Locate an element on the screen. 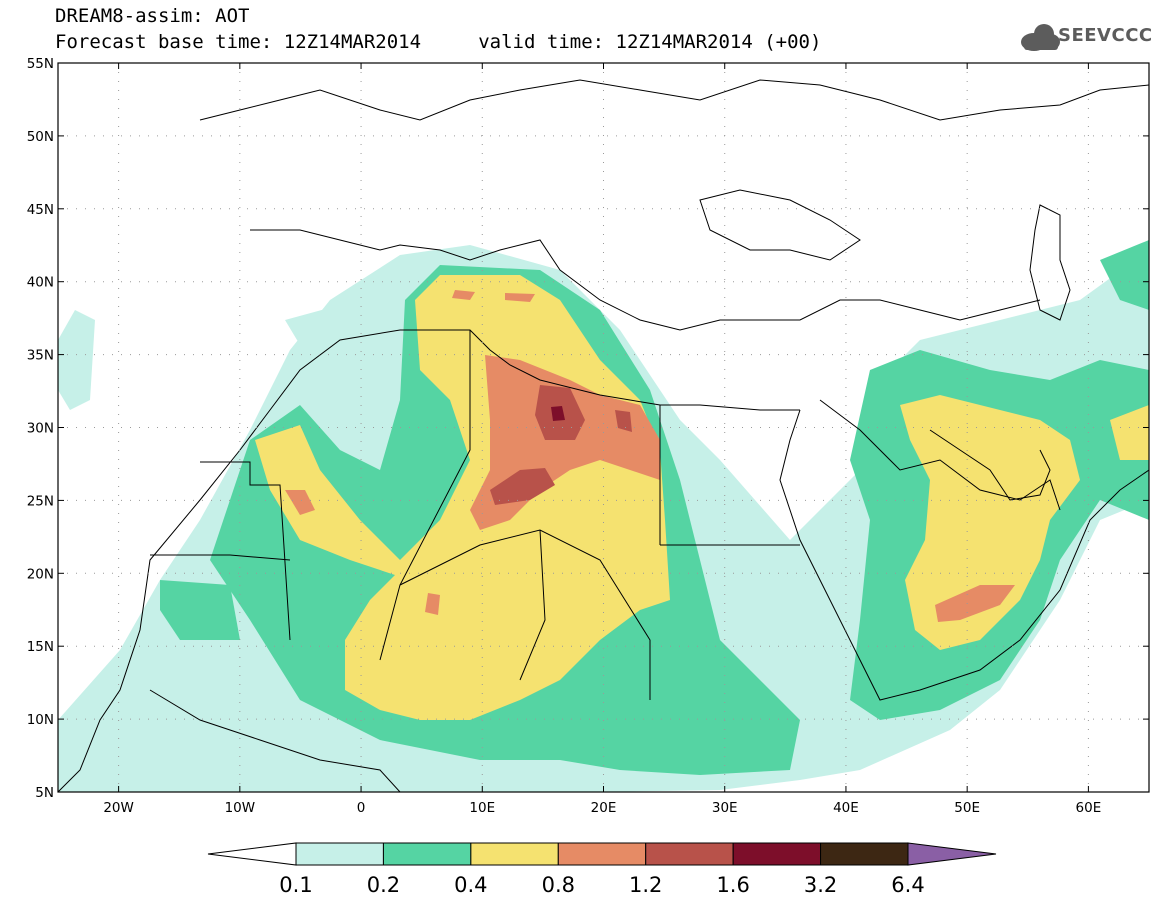 The width and height of the screenshot is (1165, 905). map-title: DREAM8-assim: AOT is located at coordinates (152, 16).